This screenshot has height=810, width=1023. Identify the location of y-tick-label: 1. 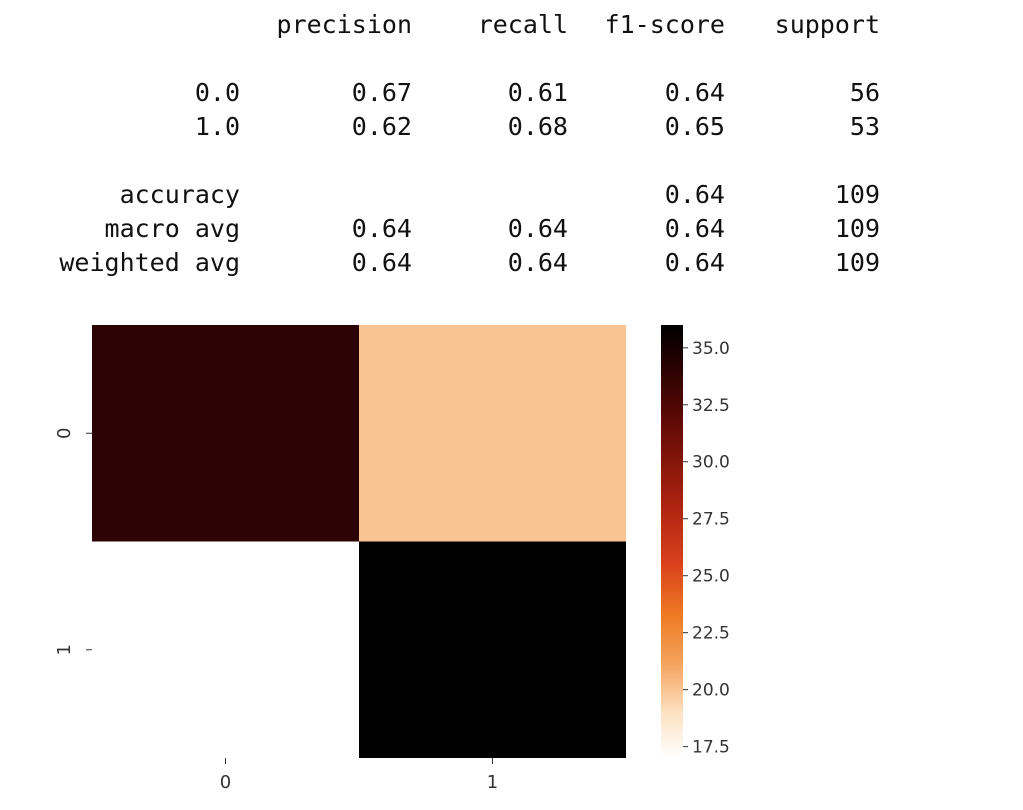
(64, 649).